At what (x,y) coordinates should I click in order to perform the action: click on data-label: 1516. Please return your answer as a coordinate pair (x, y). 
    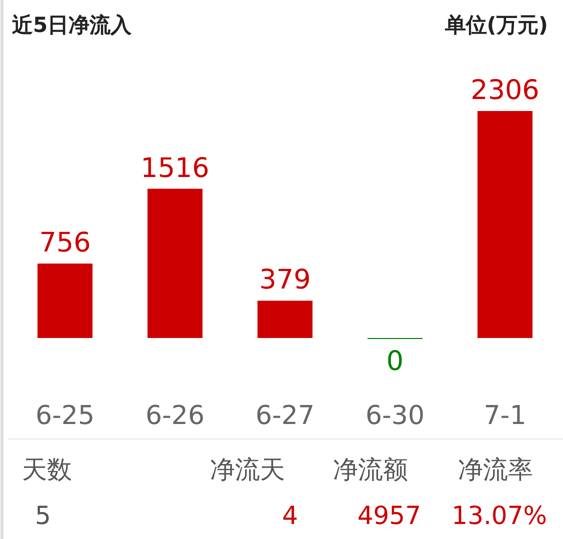
    Looking at the image, I should click on (175, 168).